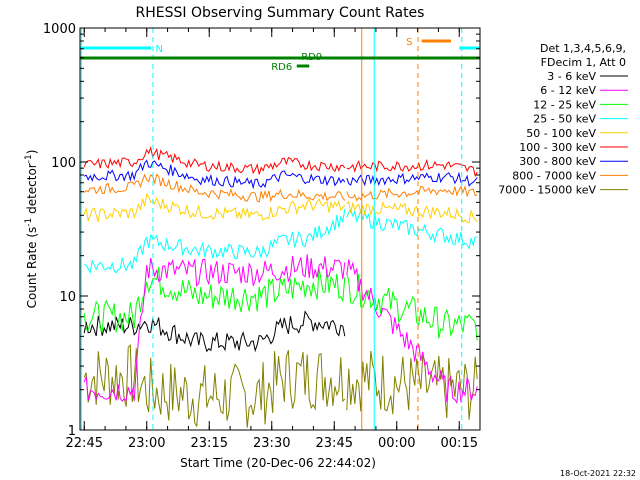 The width and height of the screenshot is (640, 480). Describe the element at coordinates (547, 190) in the screenshot. I see `legend-label: 7000 - 15000 keV` at that location.